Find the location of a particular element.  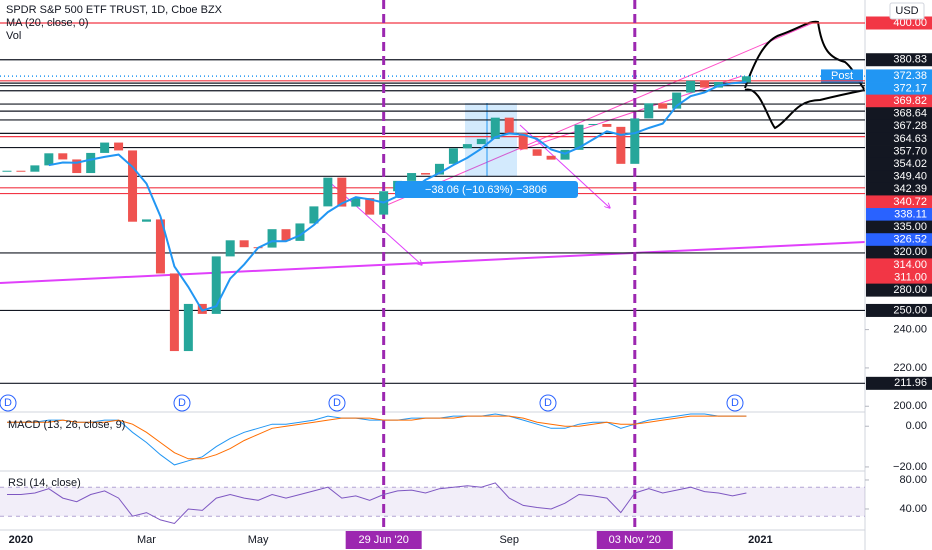

measure-label: −38.06 (−10.63%) −3806 is located at coordinates (486, 190).